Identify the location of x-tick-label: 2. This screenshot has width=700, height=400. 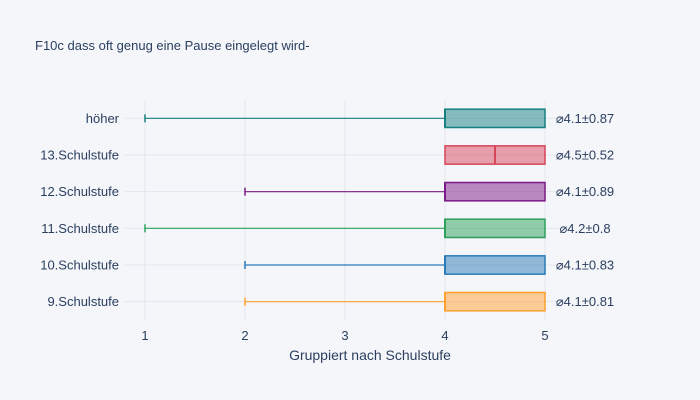
(244, 335).